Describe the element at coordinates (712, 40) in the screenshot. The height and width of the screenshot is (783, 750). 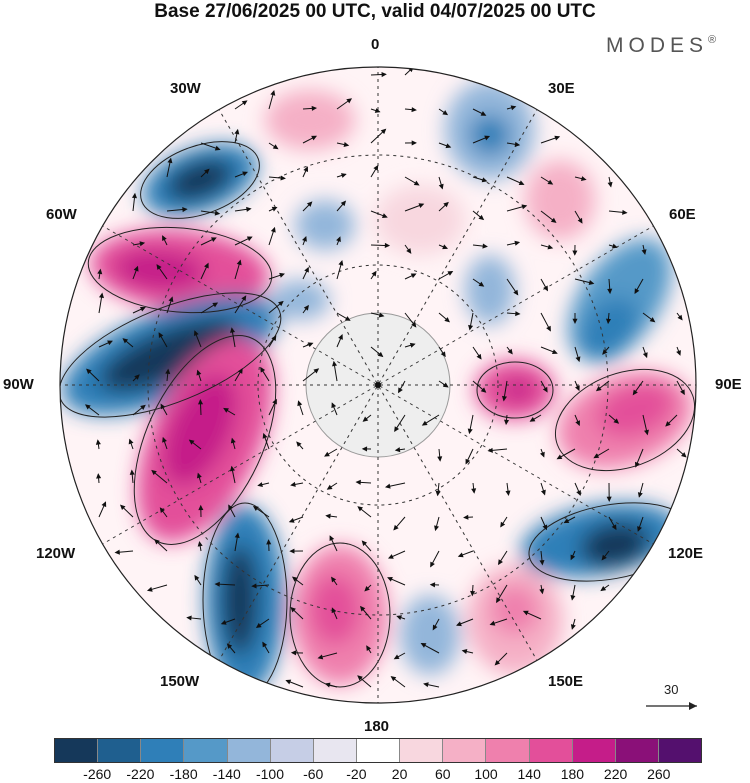
I see `registered-mark: ®` at that location.